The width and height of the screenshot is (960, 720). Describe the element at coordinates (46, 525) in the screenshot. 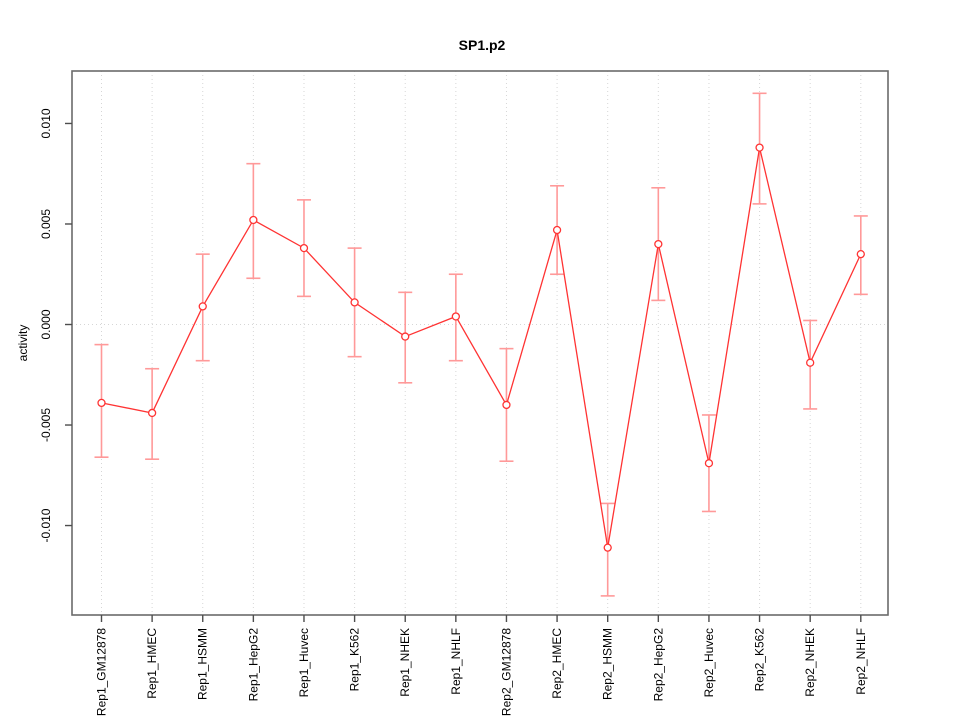

I see `y-tick-label: -0.010` at that location.